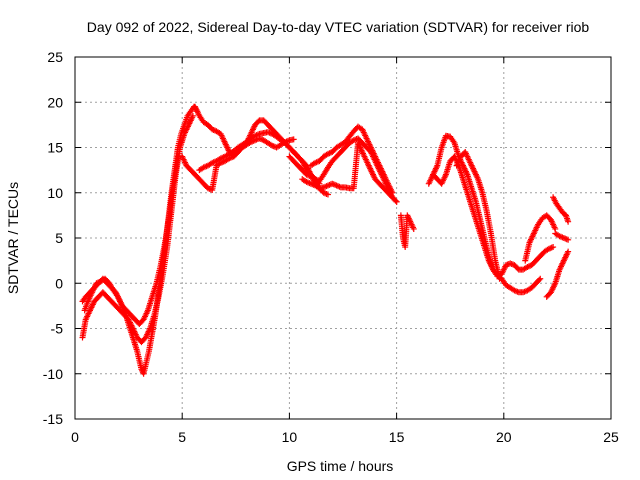  I want to click on y-tick-label: 5, so click(59, 238).